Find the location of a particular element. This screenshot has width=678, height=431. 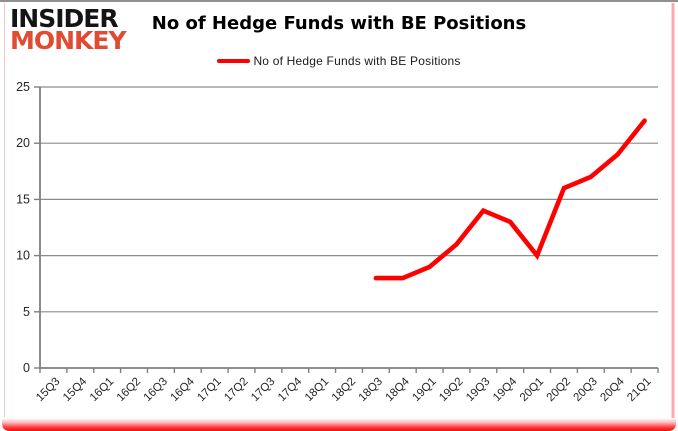

x-axis-label: 15Q3 is located at coordinates (48, 390).